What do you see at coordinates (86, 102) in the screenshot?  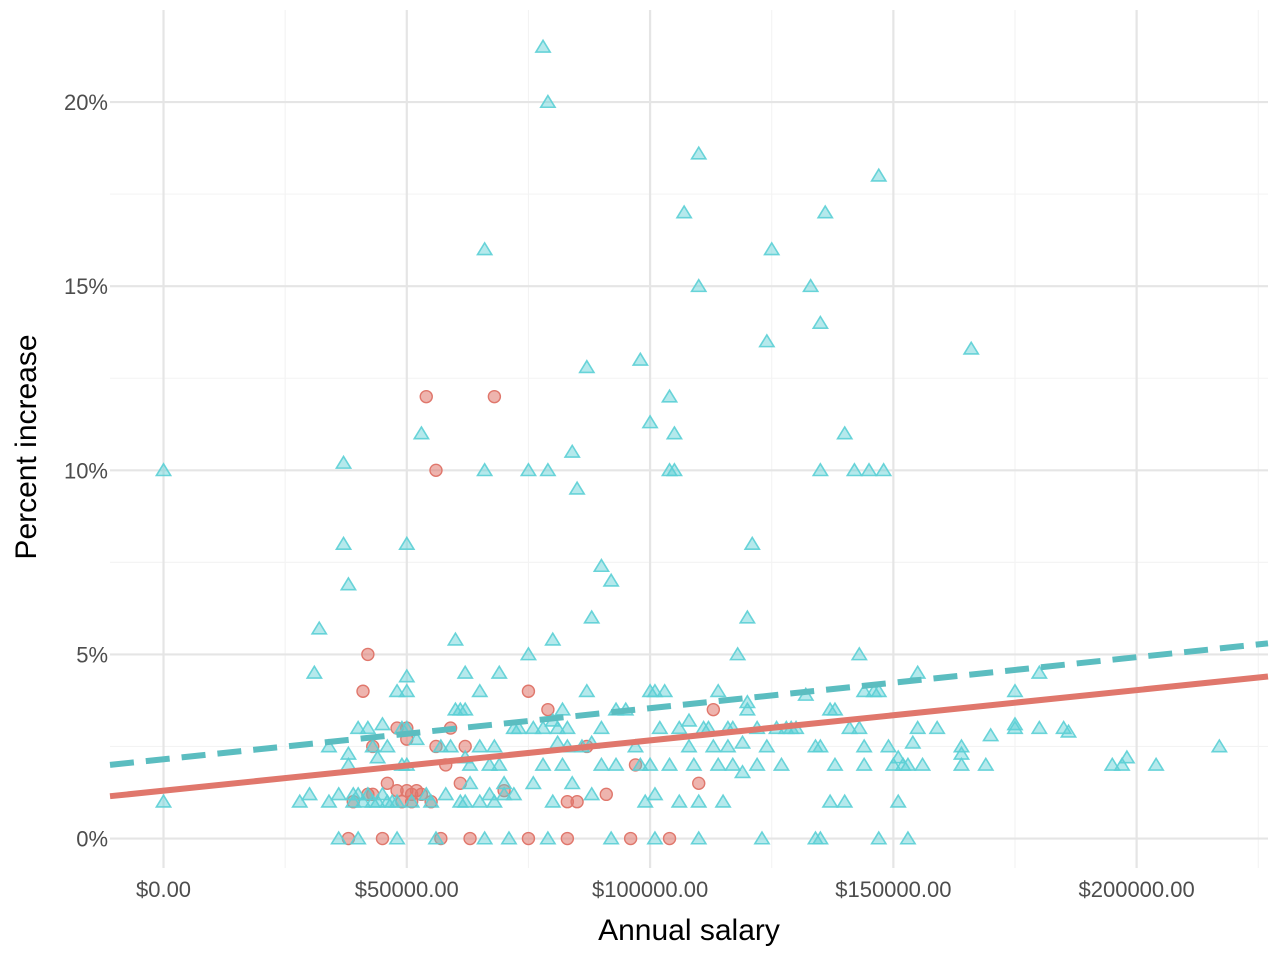 I see `y-tick-label: 20%` at bounding box center [86, 102].